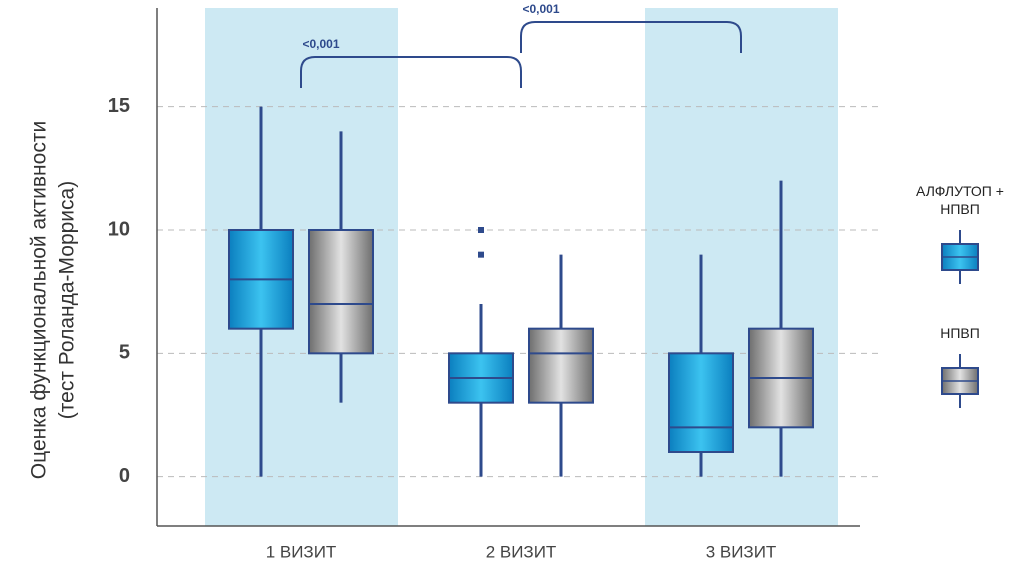 The height and width of the screenshot is (576, 1024). What do you see at coordinates (124, 476) in the screenshot?
I see `y-tick-label: 0` at bounding box center [124, 476].